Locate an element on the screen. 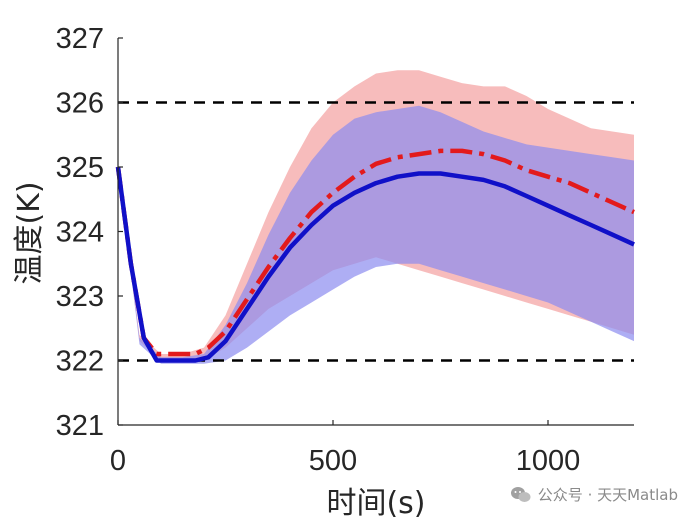  y-tick-label: 326 is located at coordinates (80, 104).